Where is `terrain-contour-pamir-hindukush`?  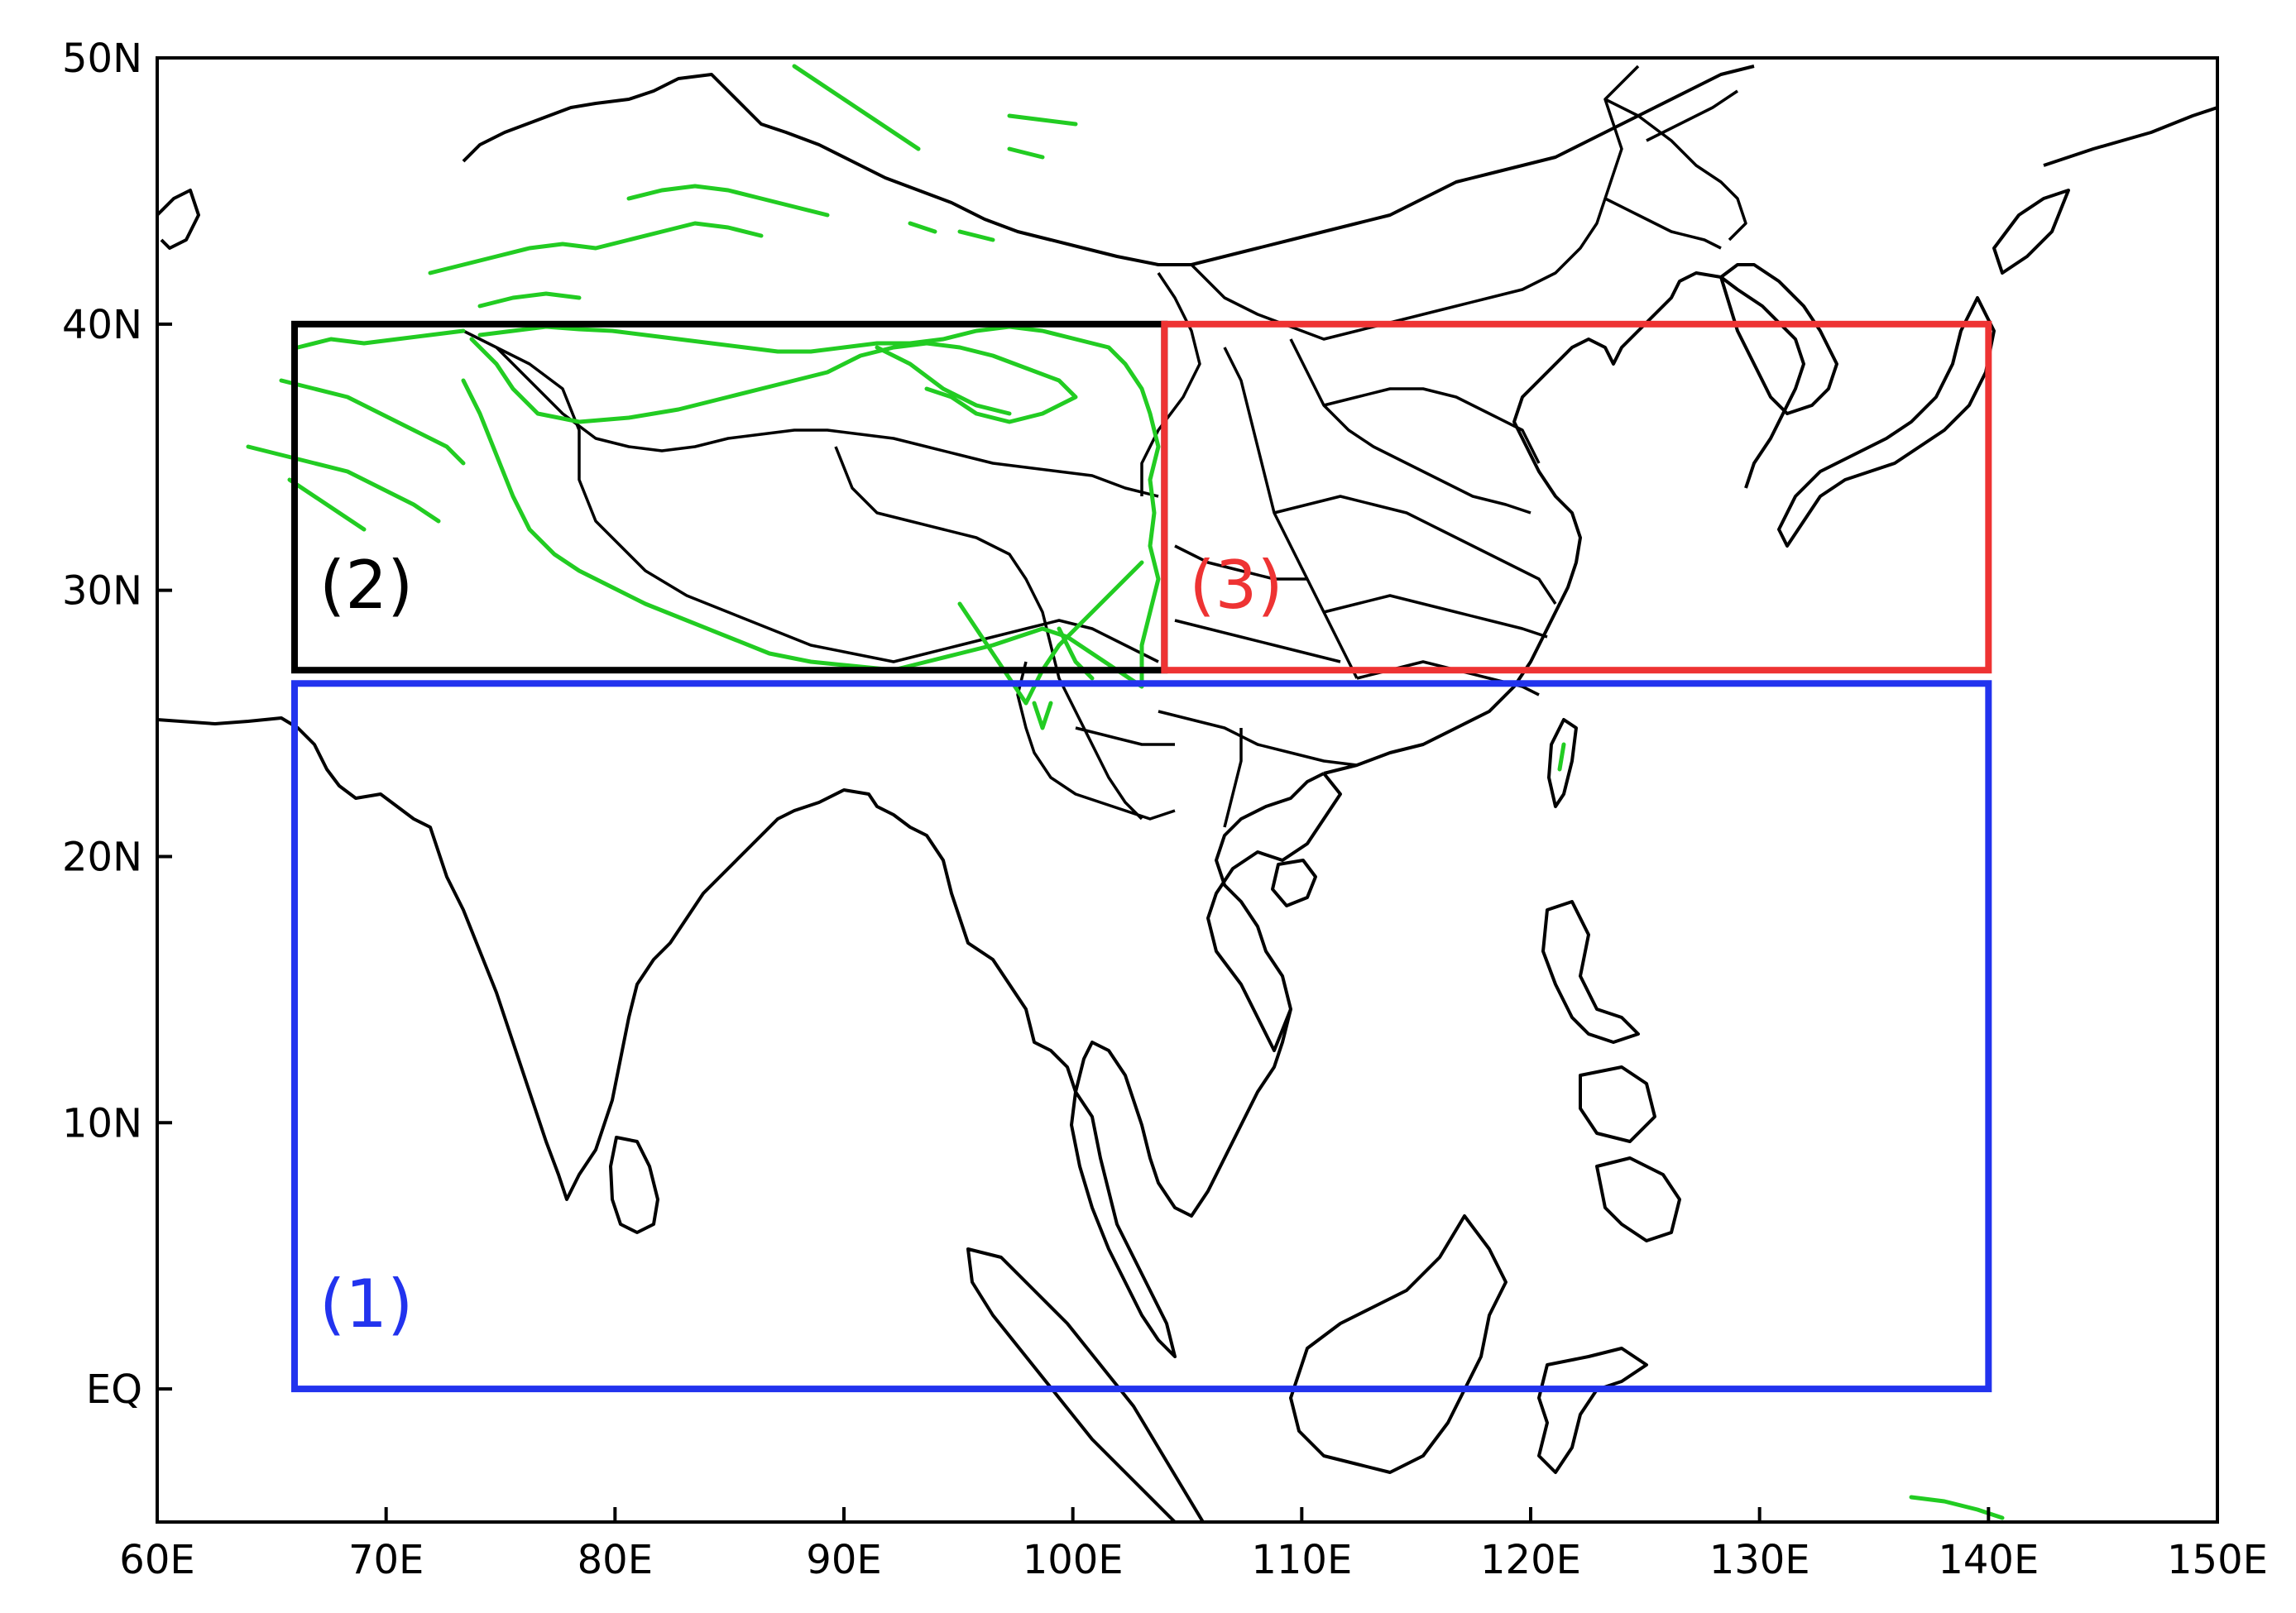
terrain-contour-pamir-hindukush is located at coordinates (356, 430).